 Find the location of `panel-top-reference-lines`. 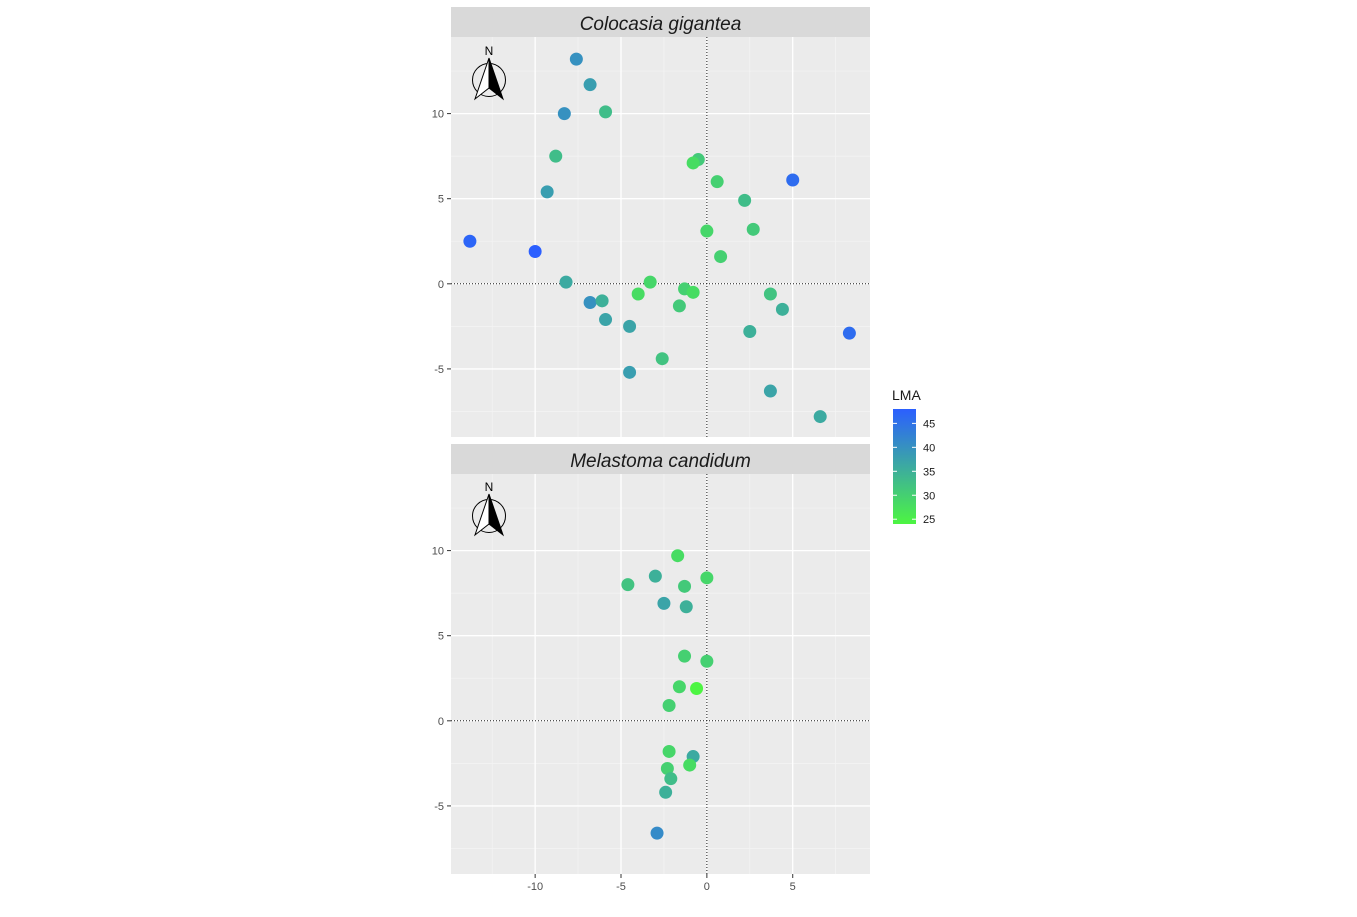

panel-top-reference-lines is located at coordinates (660, 237).